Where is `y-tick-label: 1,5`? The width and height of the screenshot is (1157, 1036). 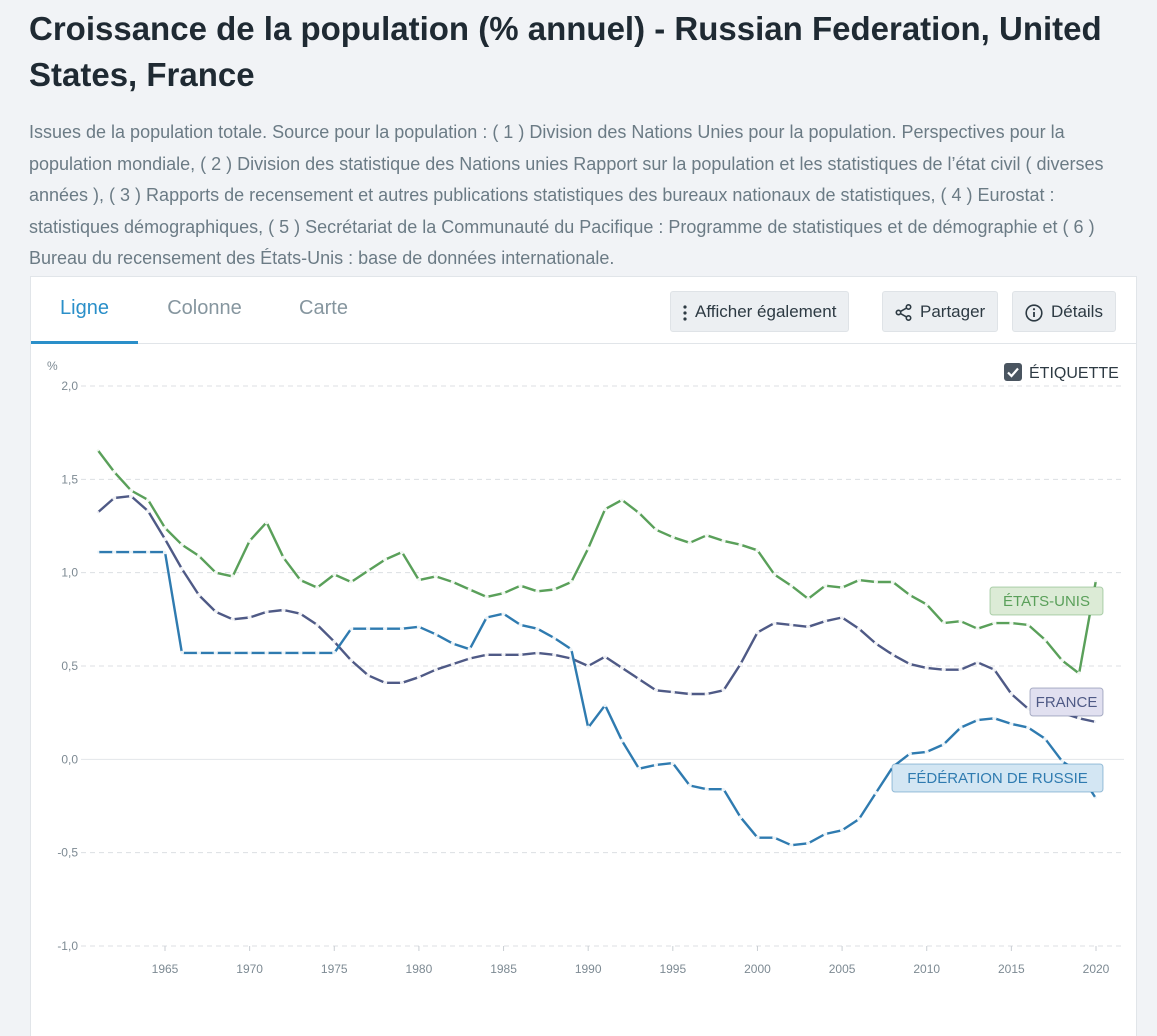 y-tick-label: 1,5 is located at coordinates (69, 479).